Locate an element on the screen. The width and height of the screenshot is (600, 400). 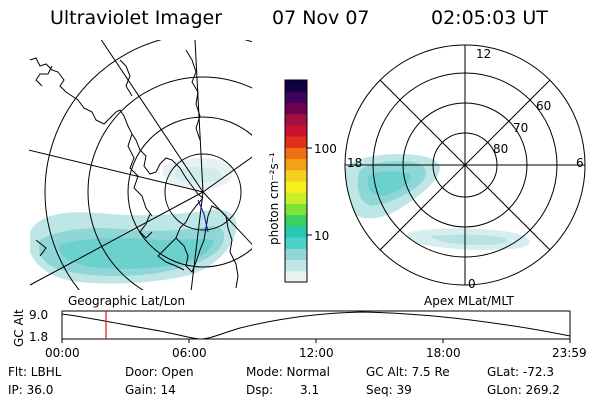
orbit-x-ticks is located at coordinates (316, 341).